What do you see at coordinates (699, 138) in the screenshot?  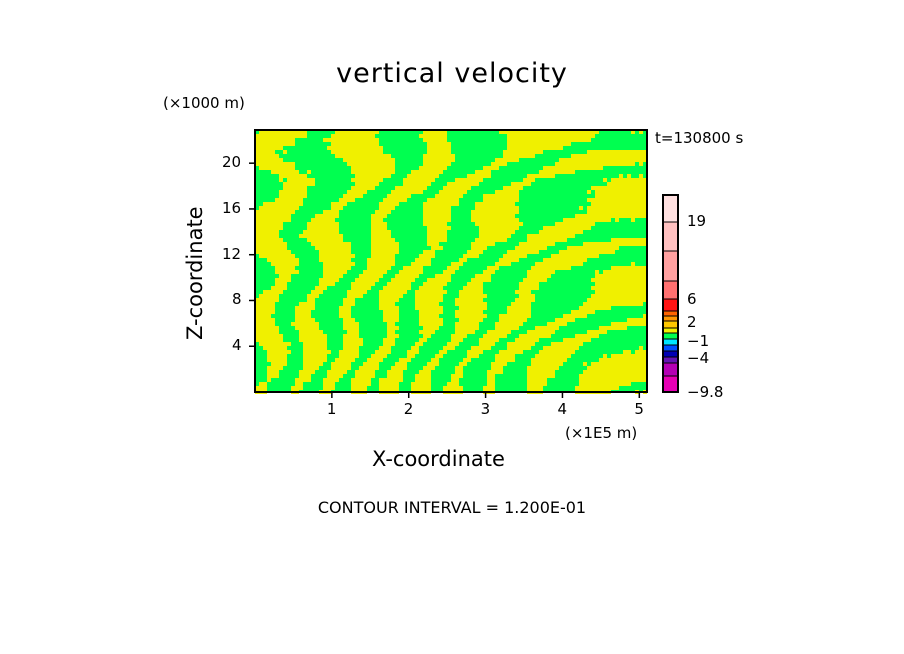 I see `time-label: t=130800 s` at bounding box center [699, 138].